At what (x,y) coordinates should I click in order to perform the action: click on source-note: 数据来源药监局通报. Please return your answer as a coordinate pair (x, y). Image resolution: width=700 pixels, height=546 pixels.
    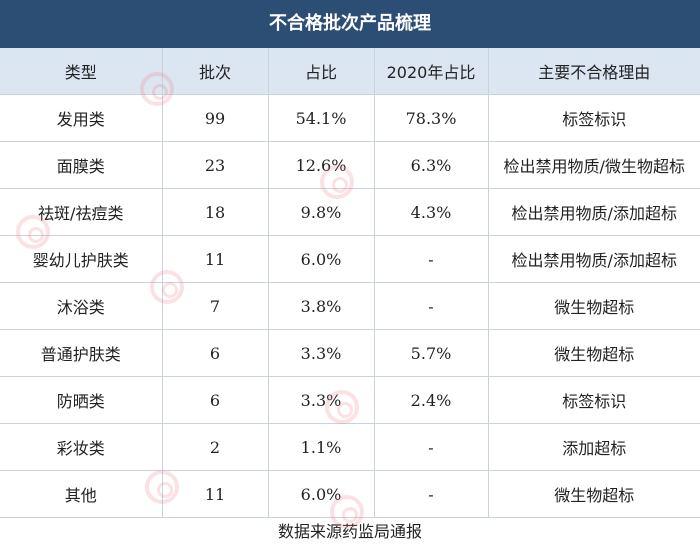
    Looking at the image, I should click on (349, 531).